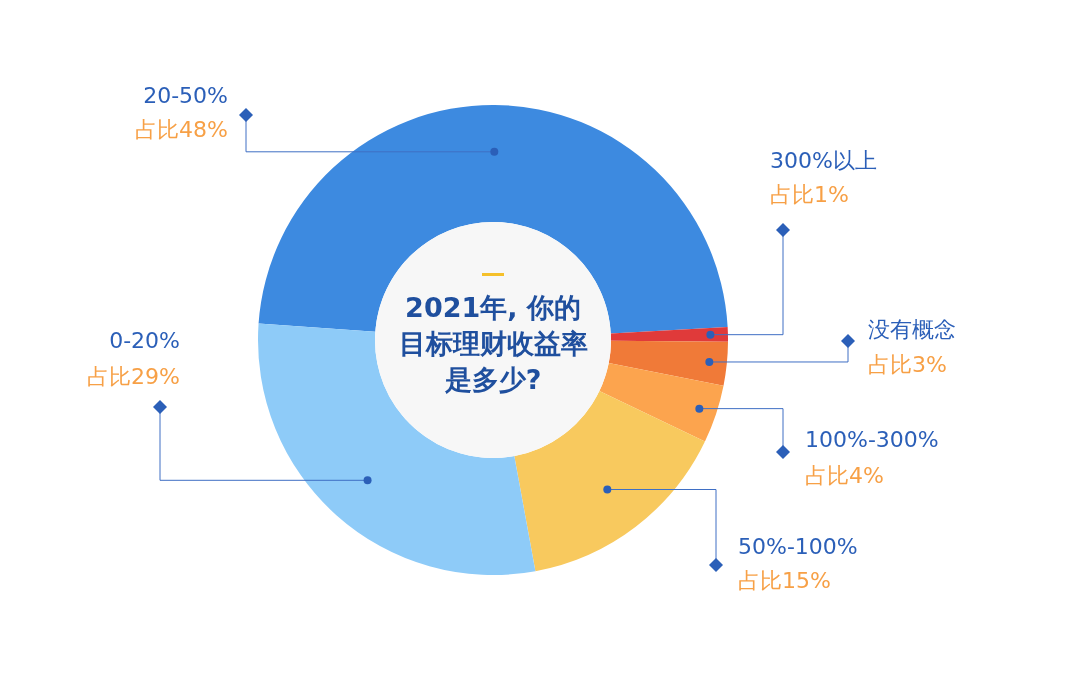 This screenshot has width=1080, height=682. I want to click on data-label: 占比1%, so click(809, 194).